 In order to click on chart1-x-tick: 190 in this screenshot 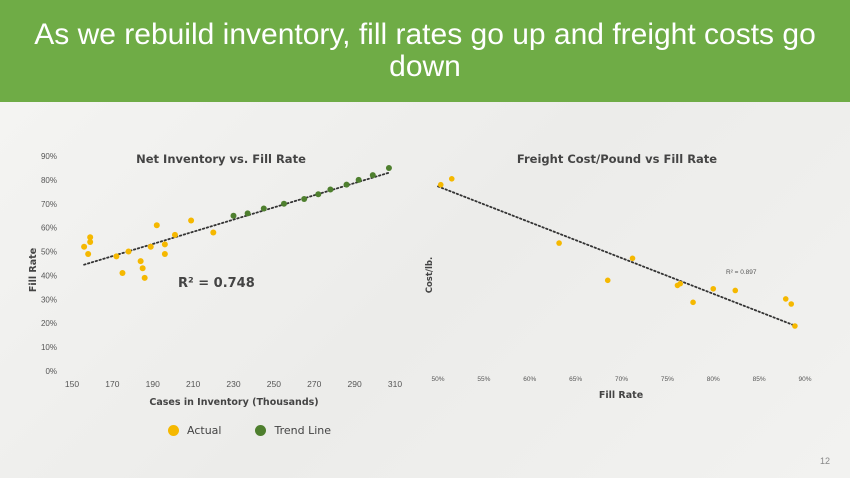, I will do `click(153, 384)`.